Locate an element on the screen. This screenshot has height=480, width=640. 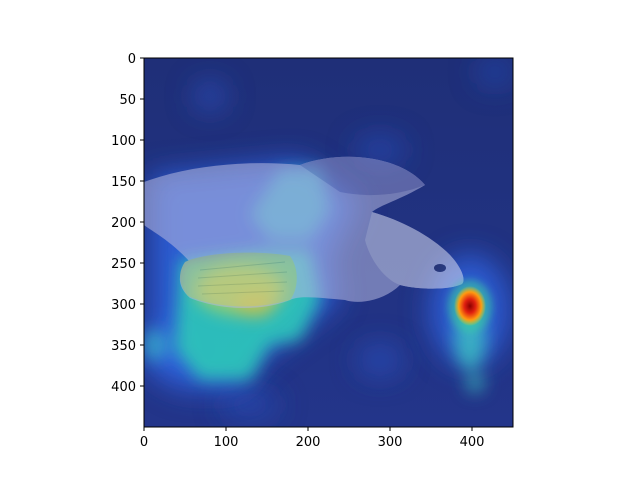
x-axis: 0 100 200 300 400 is located at coordinates (312, 438).